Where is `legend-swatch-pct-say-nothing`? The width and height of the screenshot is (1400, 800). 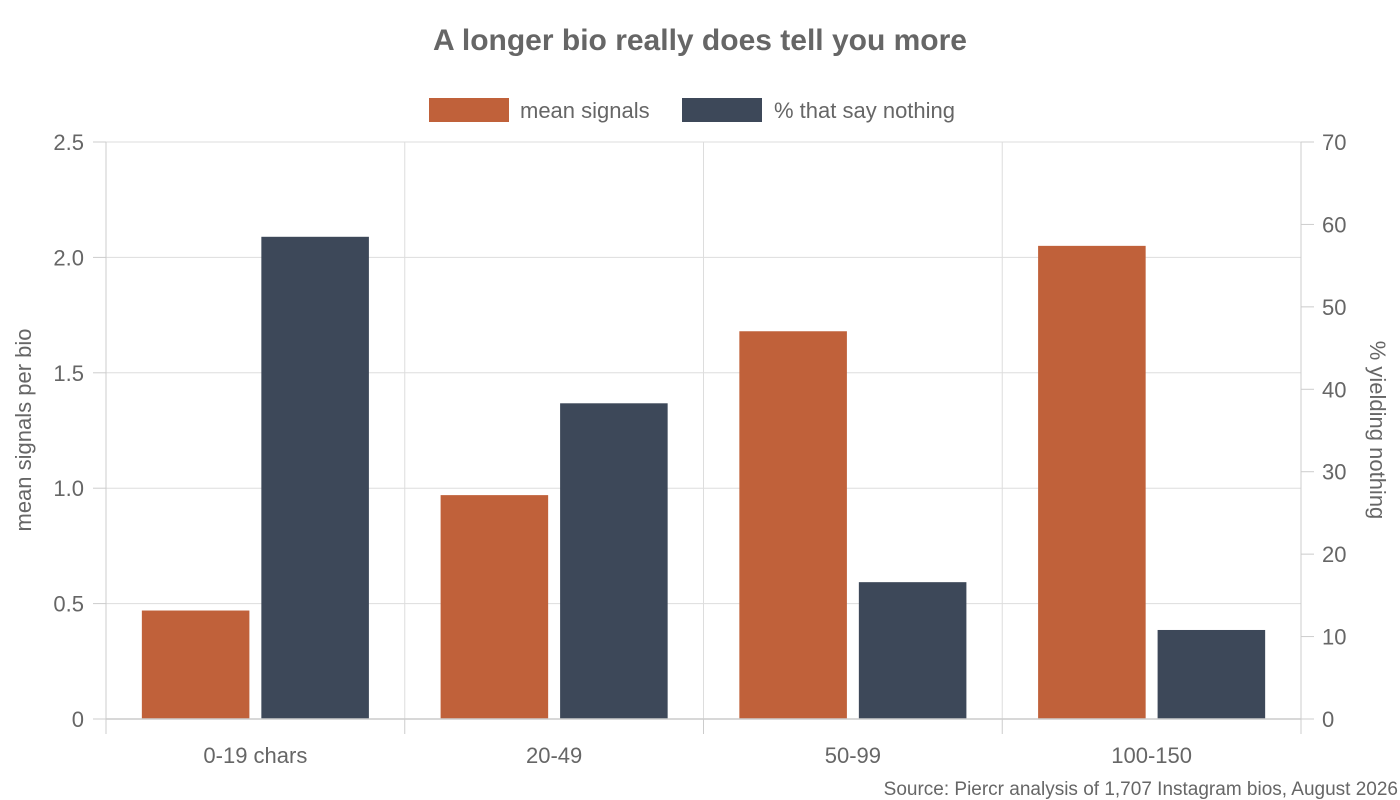
legend-swatch-pct-say-nothing is located at coordinates (722, 110).